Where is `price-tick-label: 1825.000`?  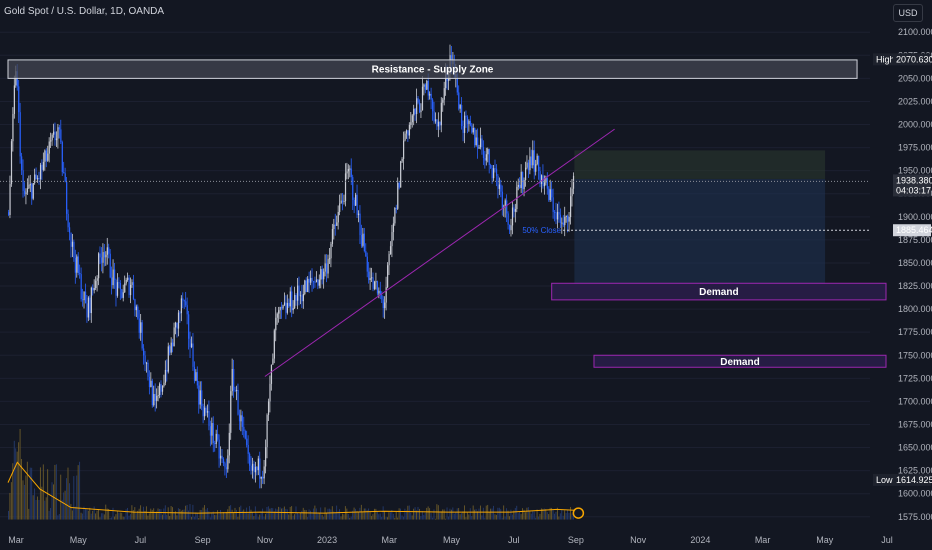 price-tick-label: 1825.000 is located at coordinates (915, 286).